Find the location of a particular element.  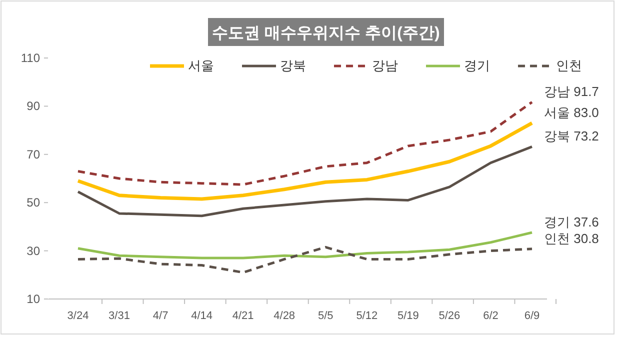

x-tick-label: 4/14 is located at coordinates (202, 316).